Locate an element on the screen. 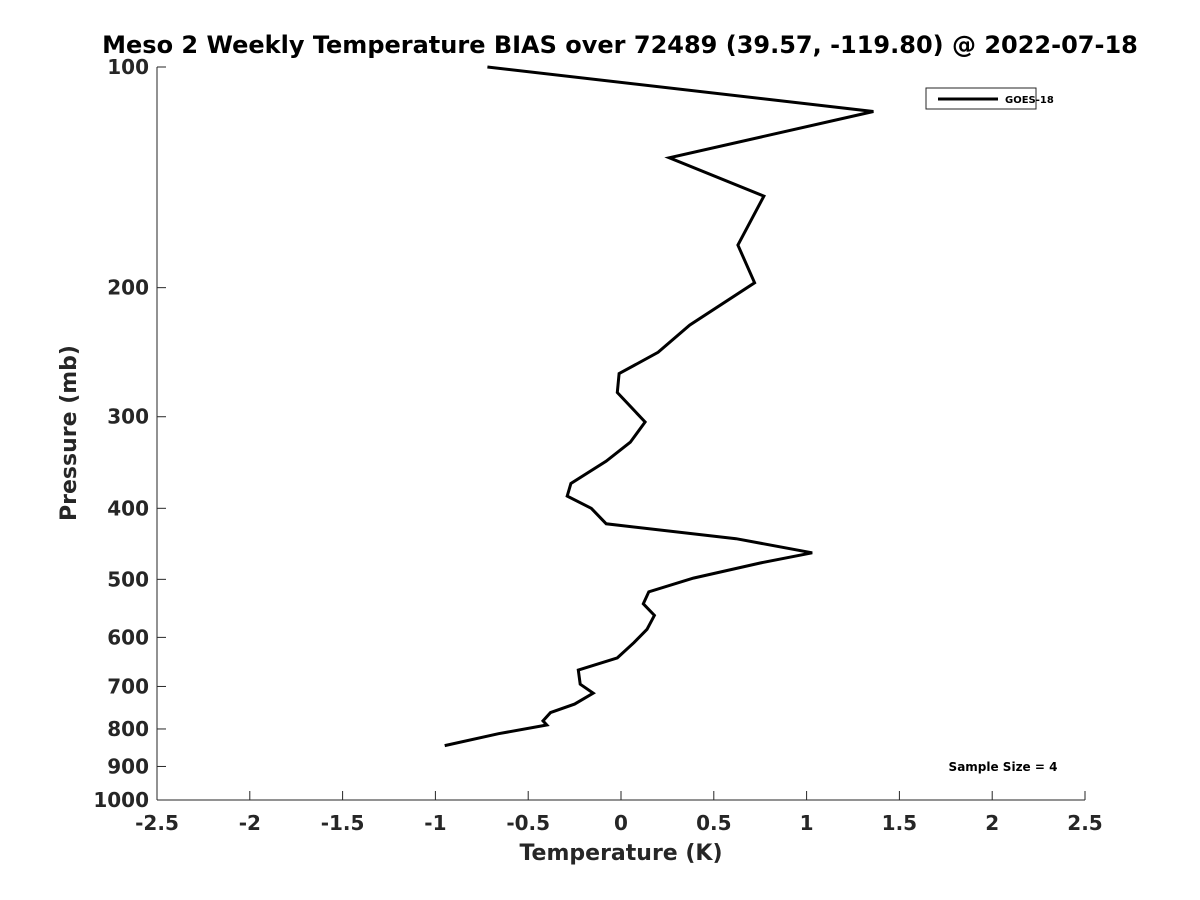 The width and height of the screenshot is (1200, 900). y-tick-label: 400 is located at coordinates (128, 508).